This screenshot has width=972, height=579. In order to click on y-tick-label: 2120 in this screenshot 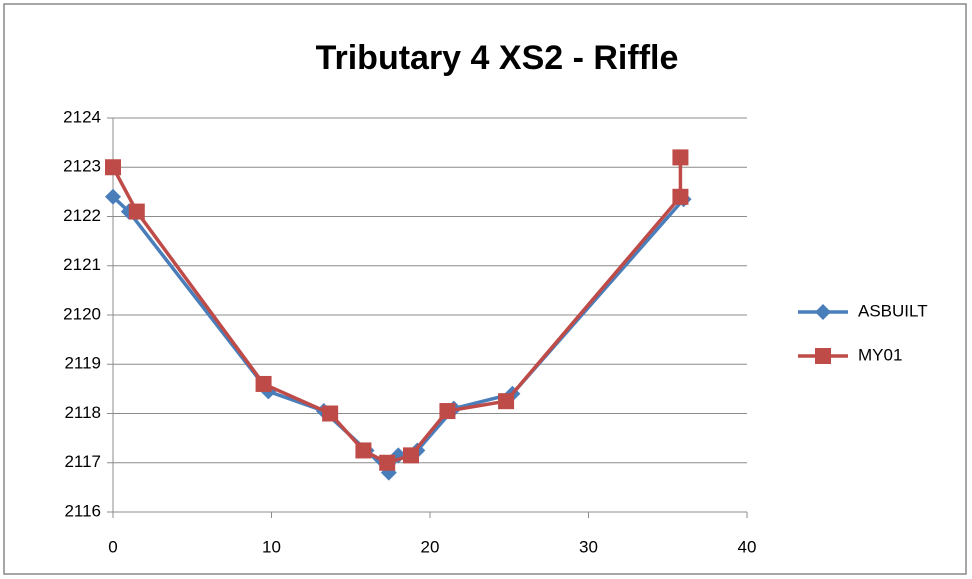, I will do `click(82, 313)`.